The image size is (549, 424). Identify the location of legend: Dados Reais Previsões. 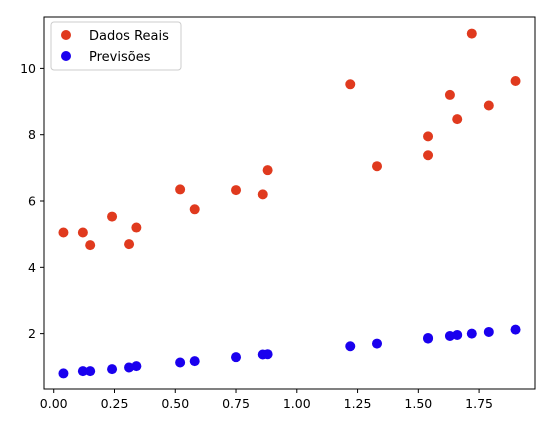
(116, 46).